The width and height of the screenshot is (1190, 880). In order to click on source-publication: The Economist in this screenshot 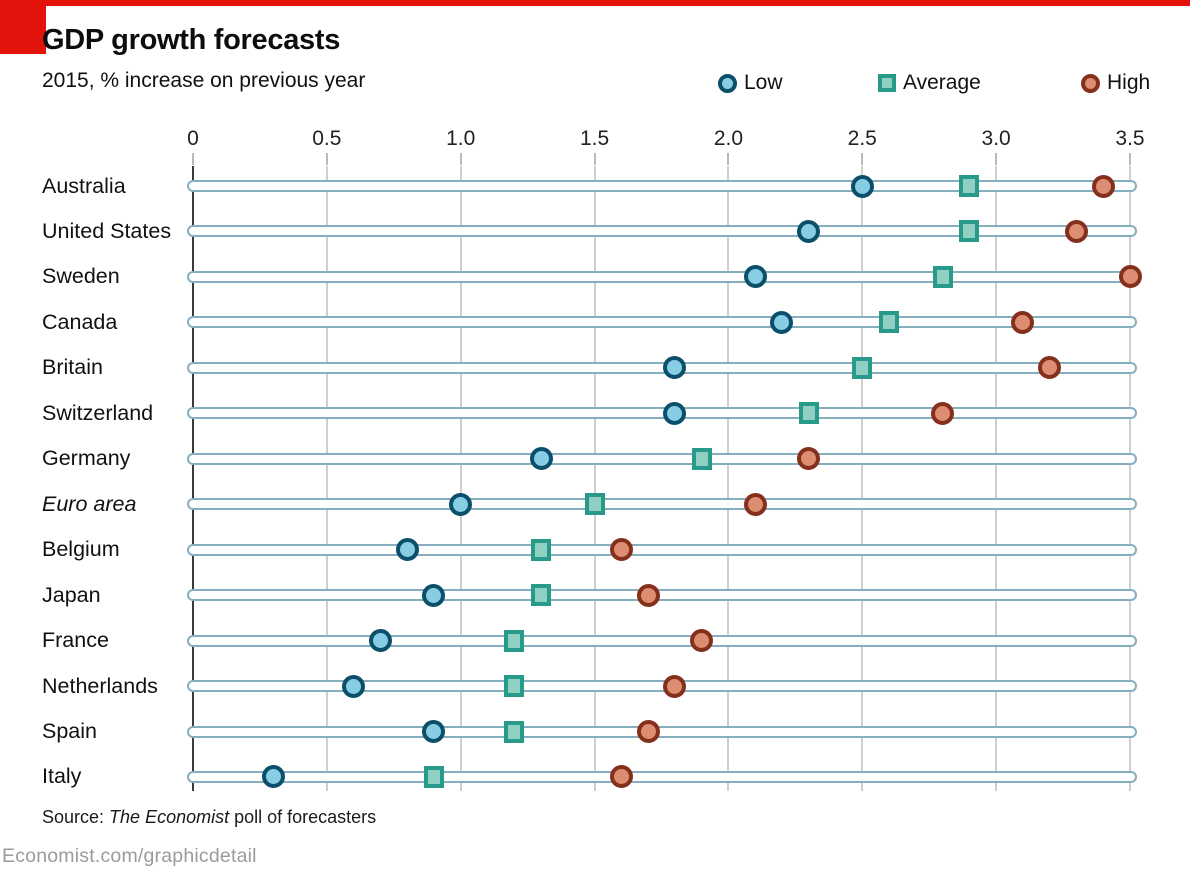, I will do `click(169, 817)`.